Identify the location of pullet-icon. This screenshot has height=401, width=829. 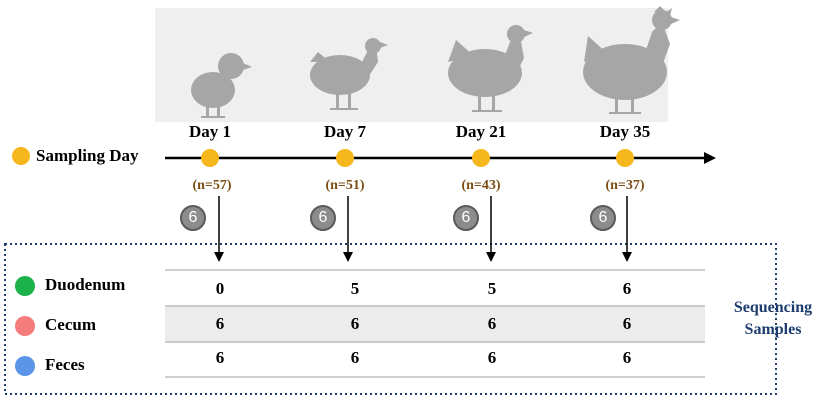
(349, 74).